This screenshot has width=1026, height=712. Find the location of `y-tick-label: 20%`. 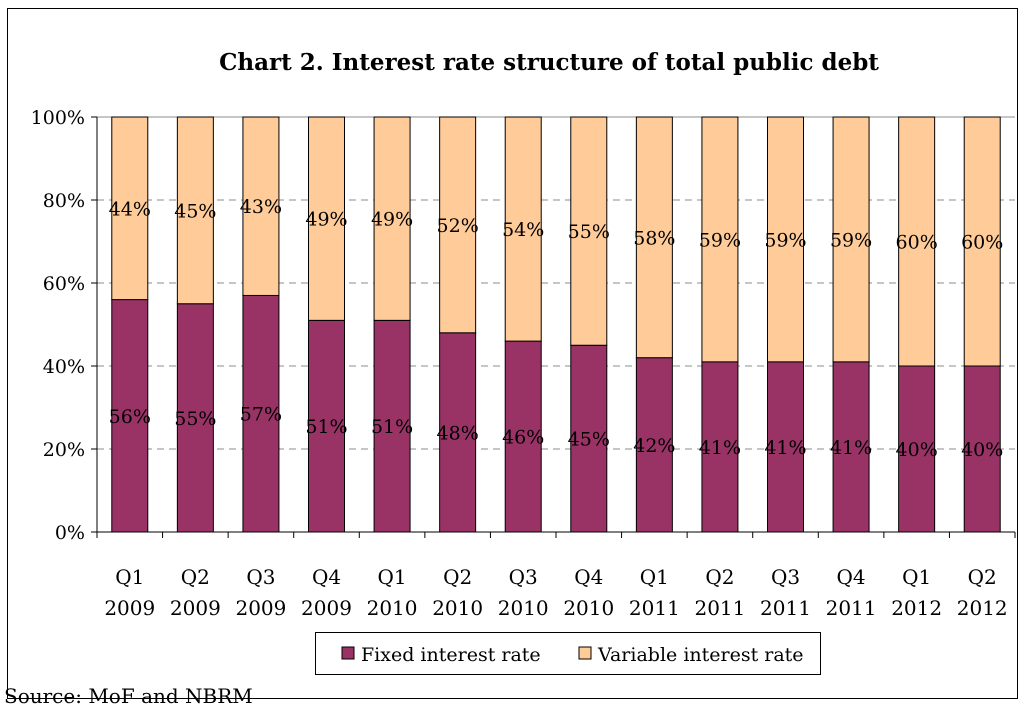

y-tick-label: 20% is located at coordinates (64, 450).